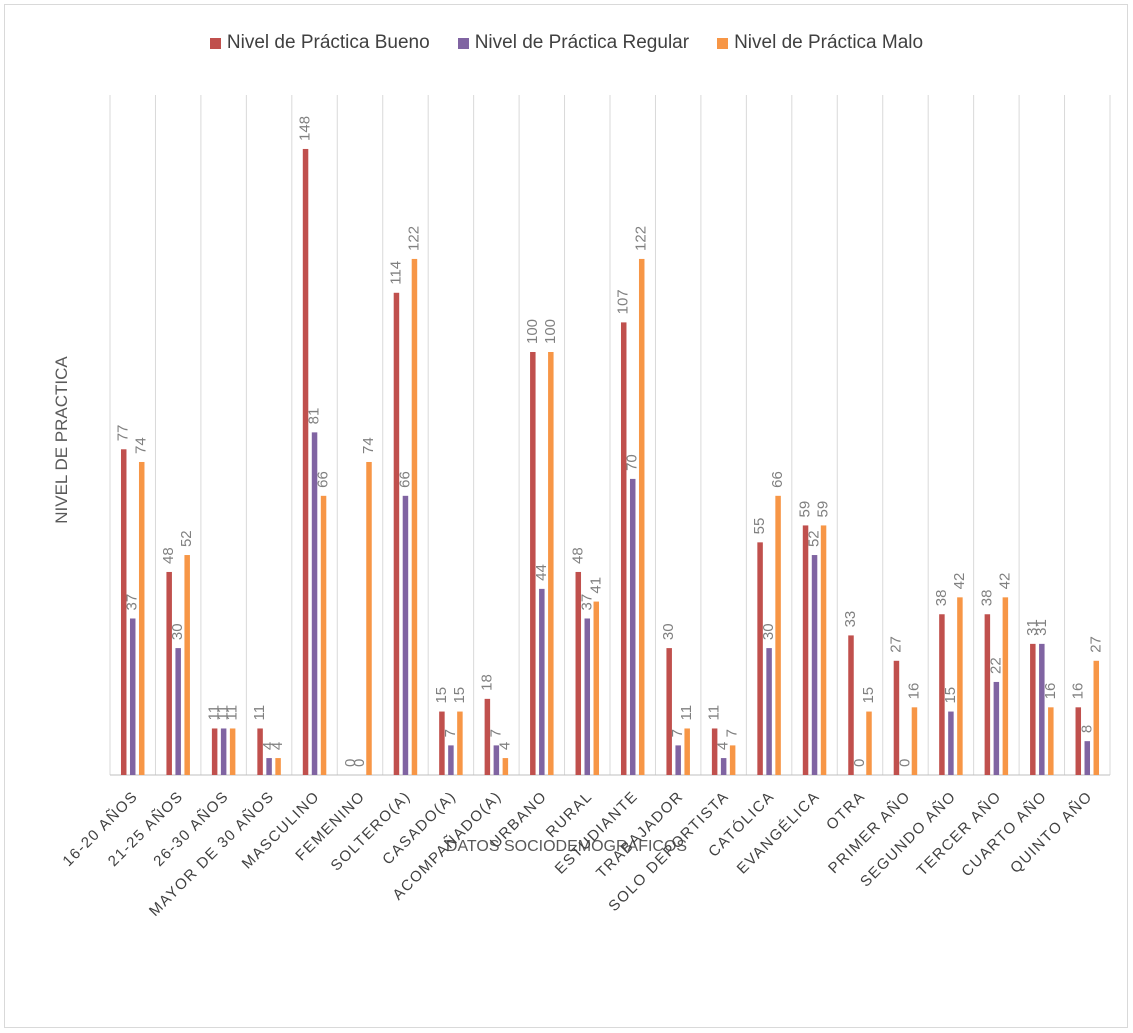 The height and width of the screenshot is (1033, 1133). I want to click on legend-swatch-regular, so click(463, 43).